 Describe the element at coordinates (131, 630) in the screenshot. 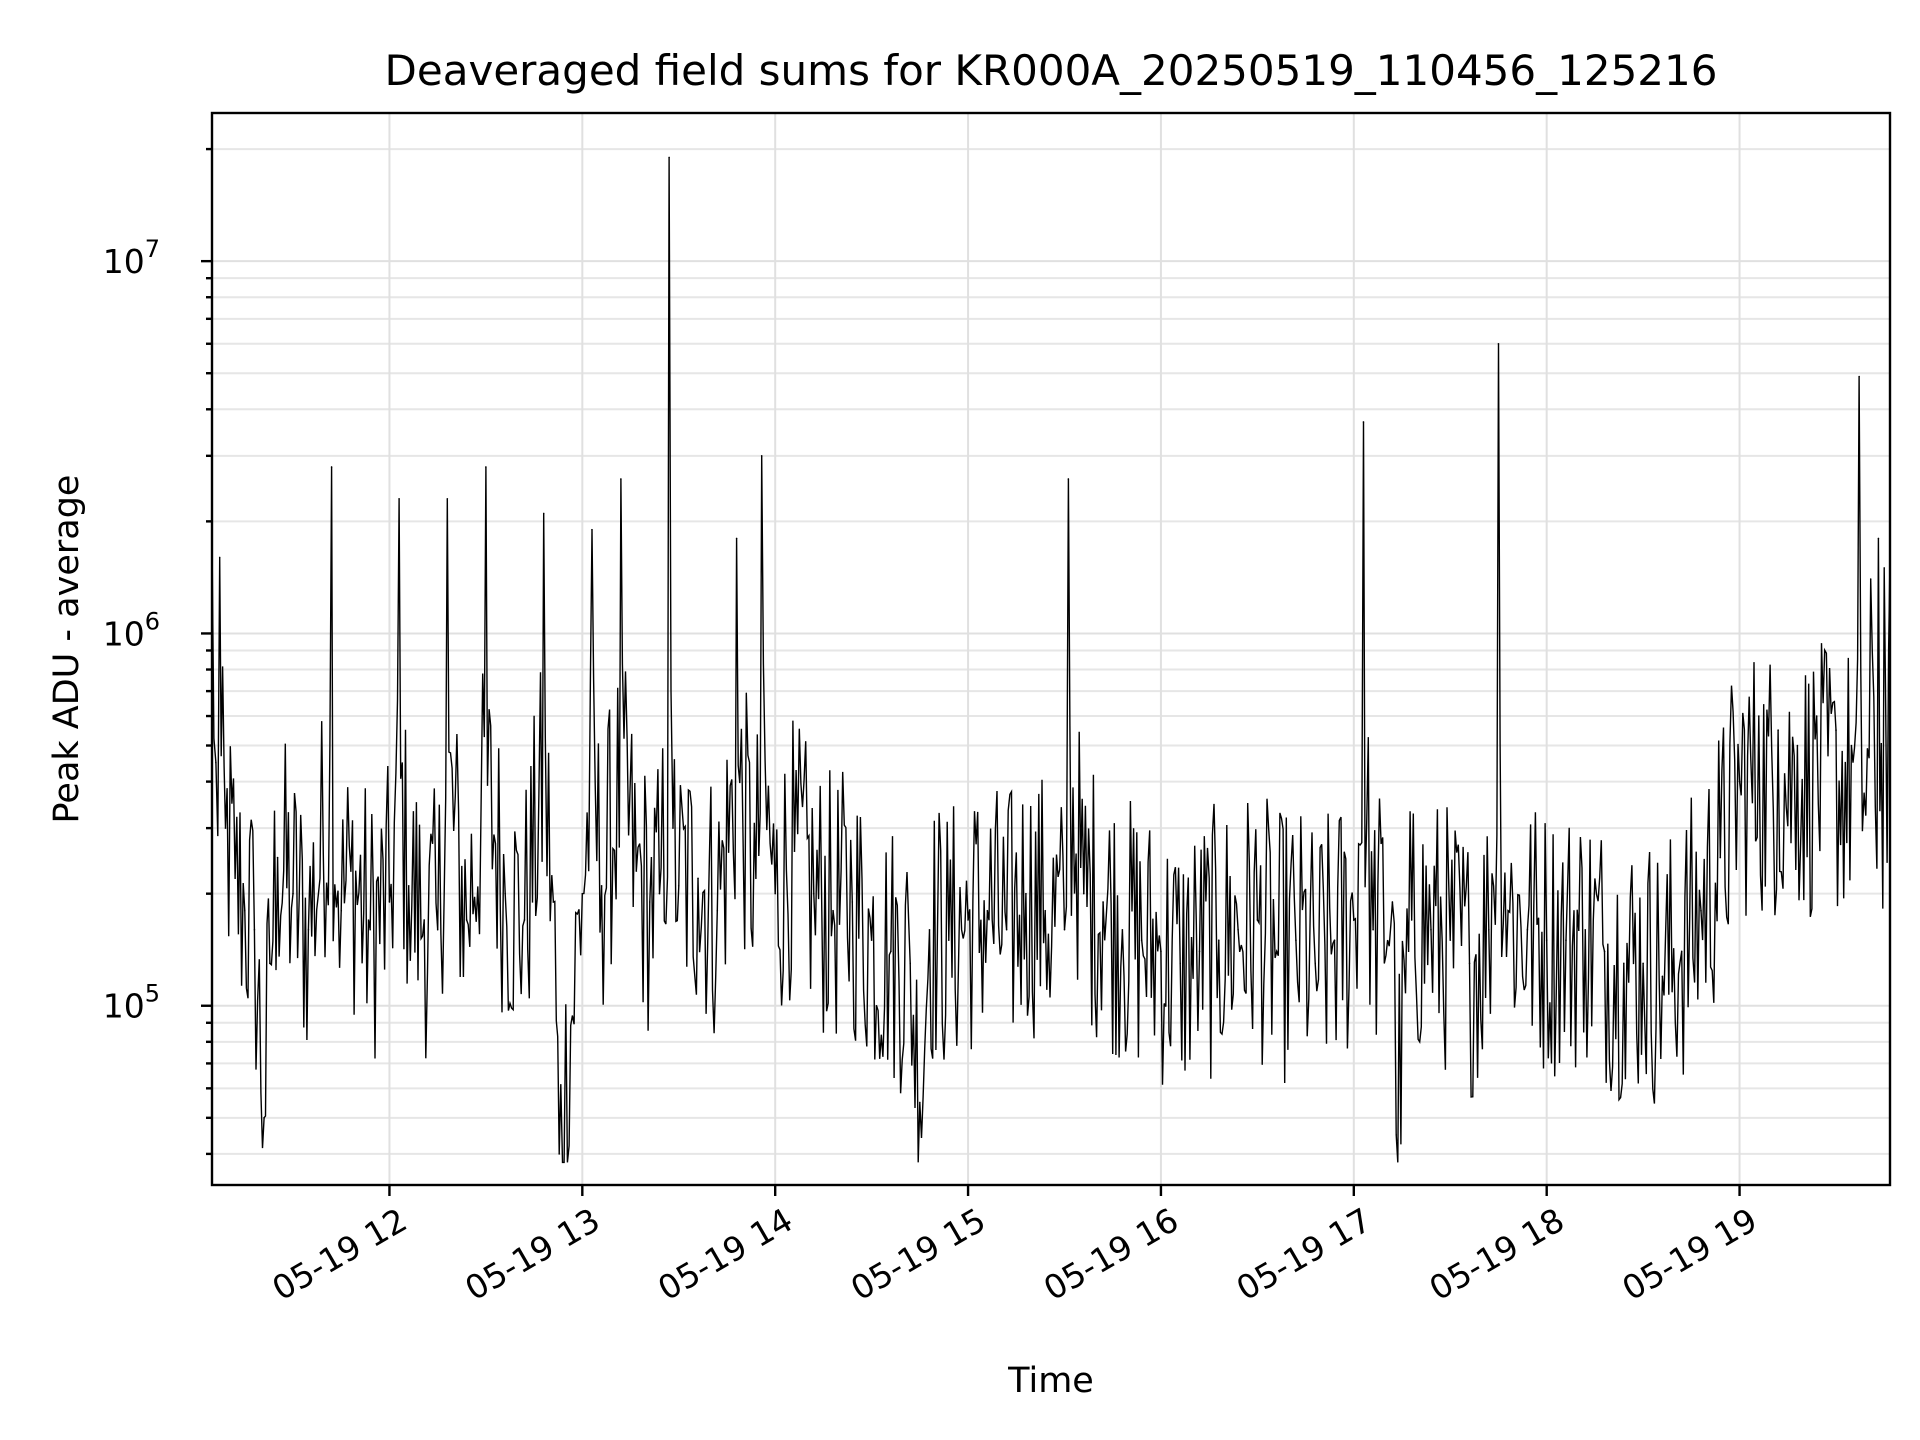

I see `y-tick-label: 10⁶` at that location.